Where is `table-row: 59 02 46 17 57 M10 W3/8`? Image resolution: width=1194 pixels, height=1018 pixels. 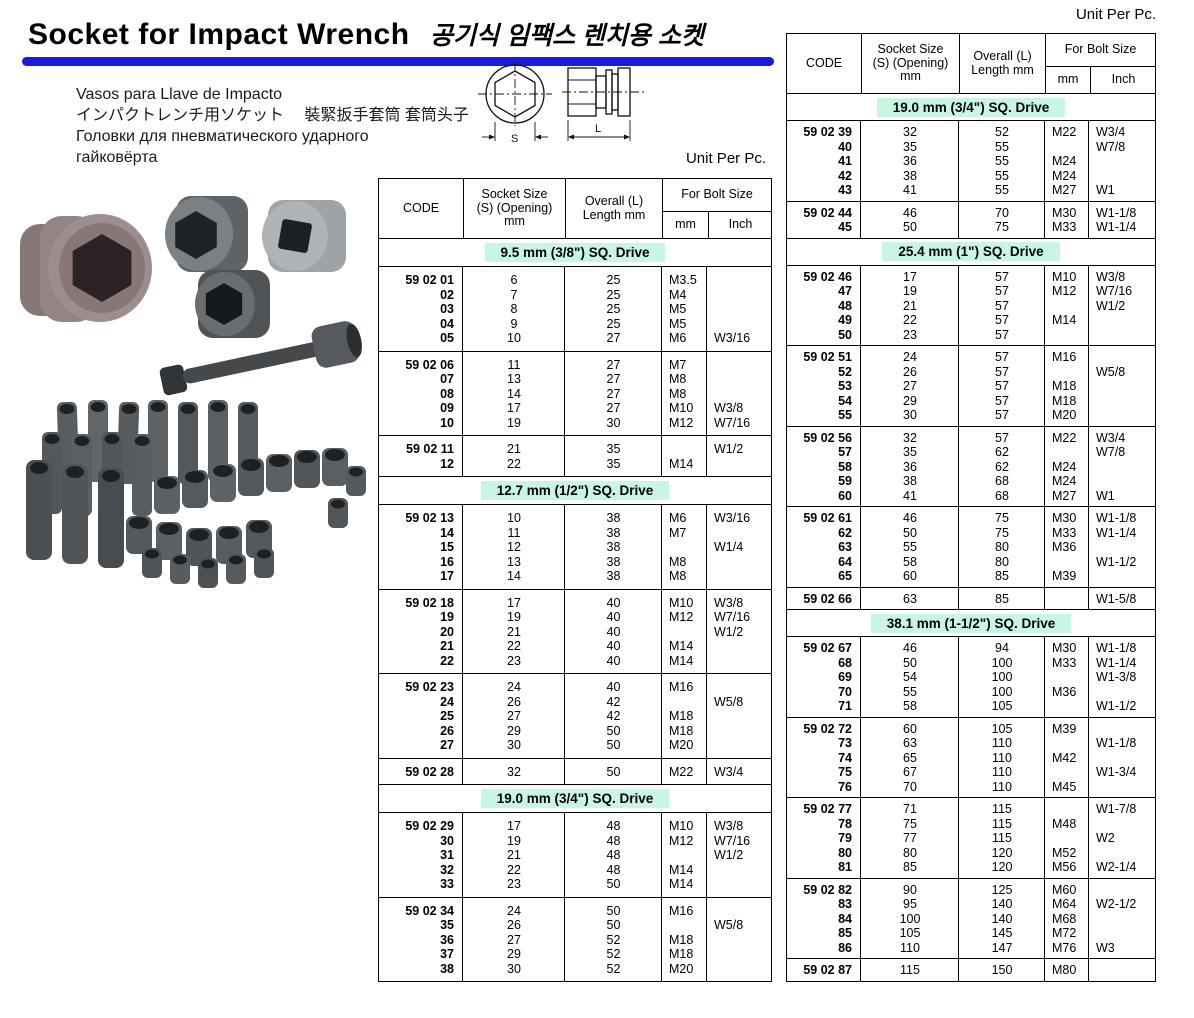
table-row: 59 02 46 17 57 M10 W3/8 is located at coordinates (971, 277).